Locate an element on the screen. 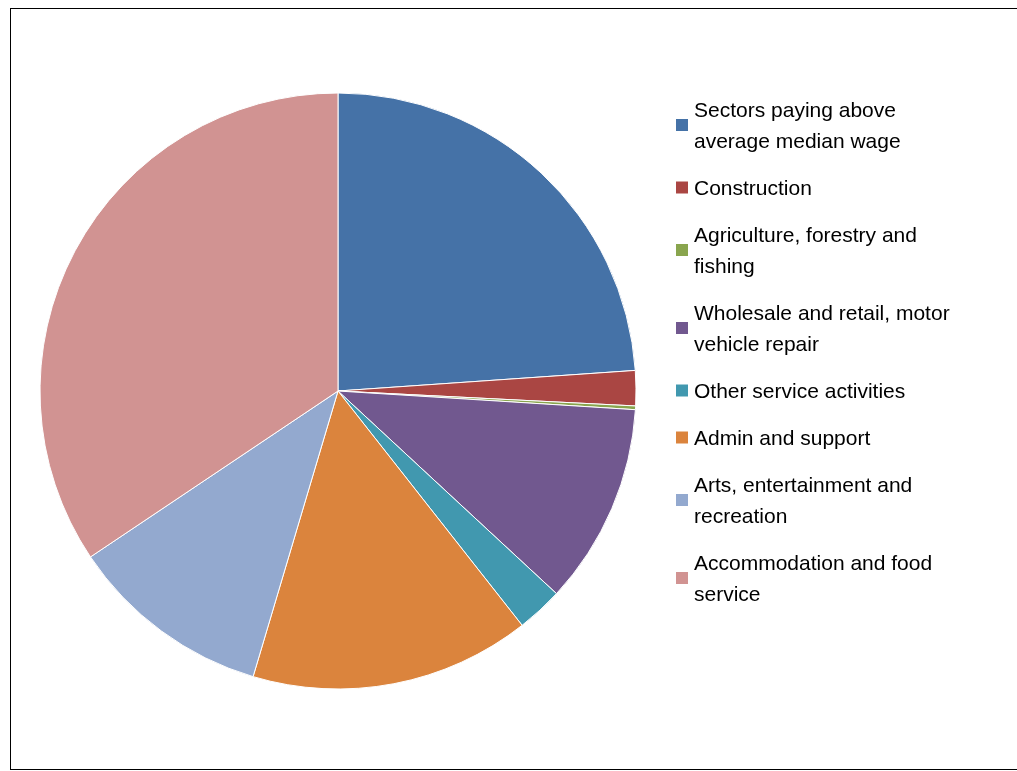 This screenshot has height=771, width=1017. legend-label: Sectors paying above average median wage is located at coordinates (798, 125).